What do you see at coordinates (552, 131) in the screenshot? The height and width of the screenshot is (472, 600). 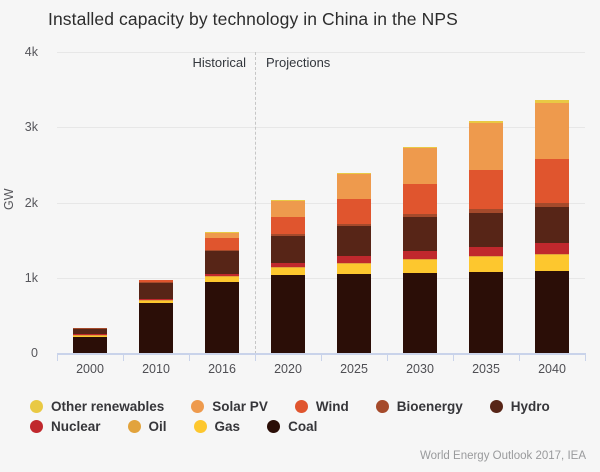 I see `bar-segment-2040-solar-pv` at bounding box center [552, 131].